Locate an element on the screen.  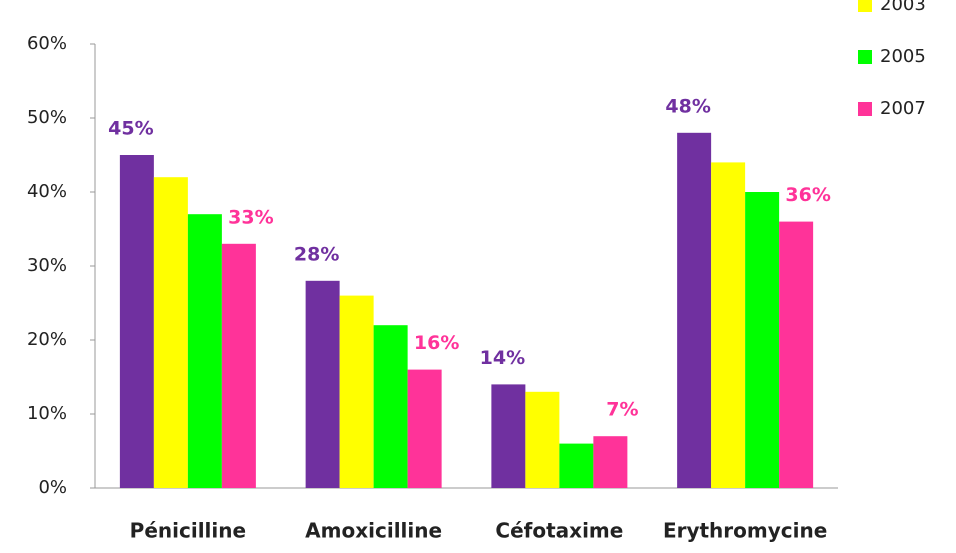
value-label: 28% is located at coordinates (316, 254).